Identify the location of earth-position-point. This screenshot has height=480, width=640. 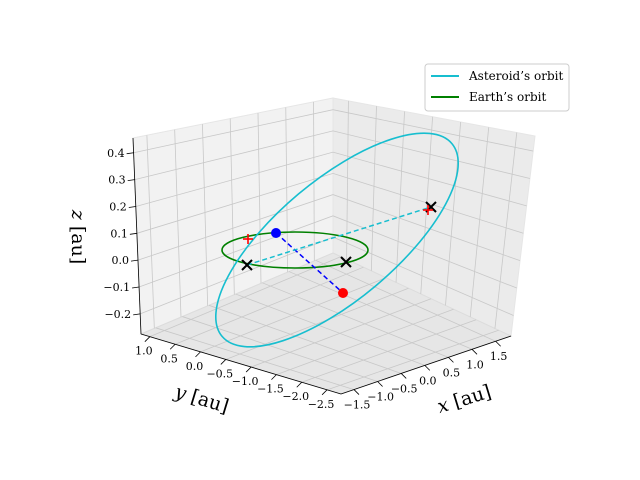
(276, 233).